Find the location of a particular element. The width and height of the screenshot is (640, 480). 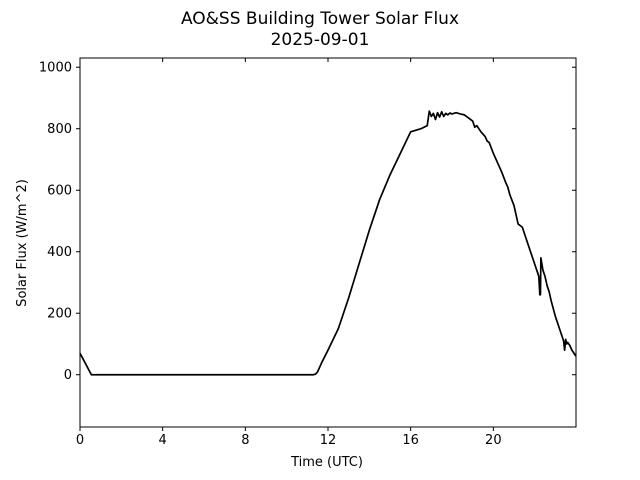

y-tick-label: 600 is located at coordinates (59, 191).